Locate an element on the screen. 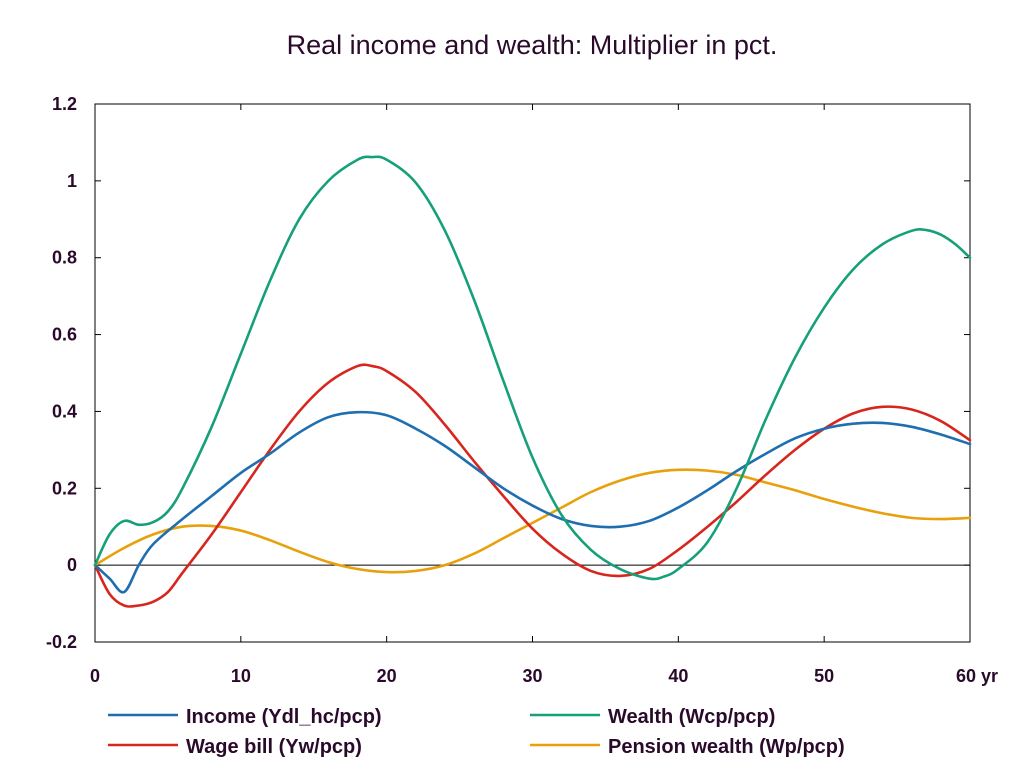 Image resolution: width=1024 pixels, height=778 pixels. legend-label-pension: Pension wealth (Wp/pcp) is located at coordinates (726, 747).